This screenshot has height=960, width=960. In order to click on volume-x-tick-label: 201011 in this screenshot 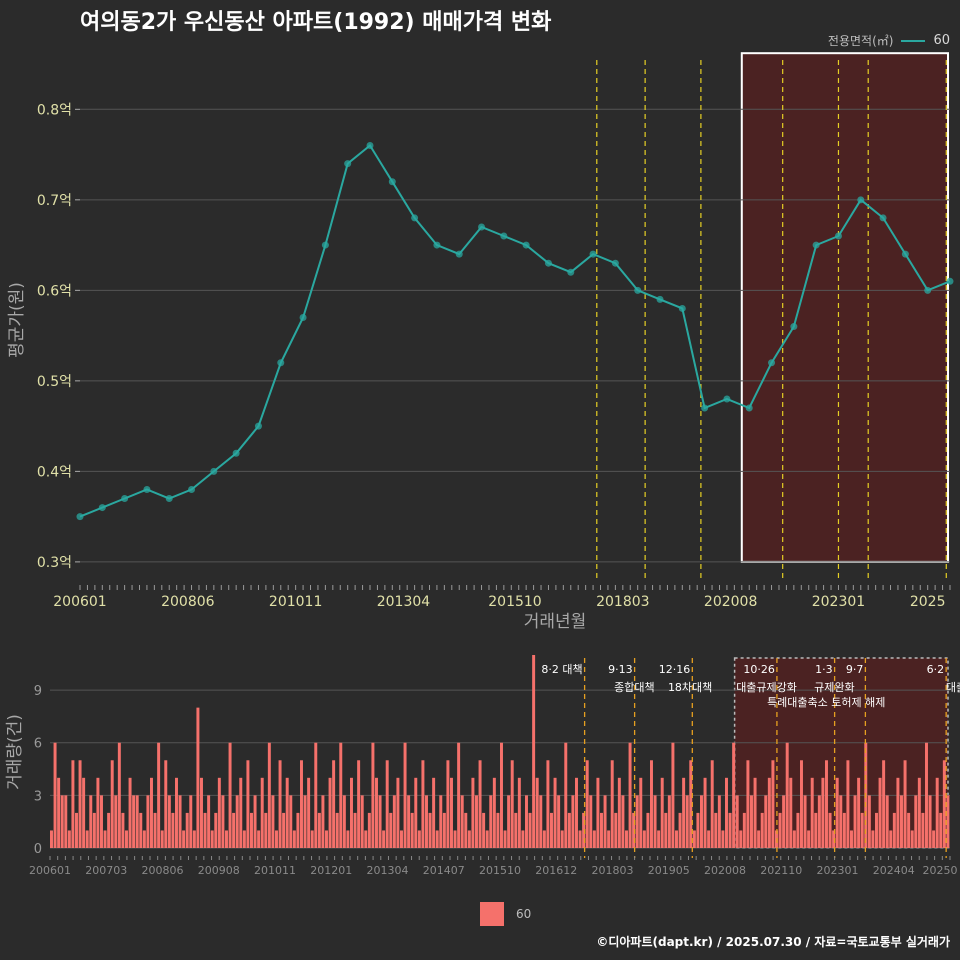, I will do `click(275, 870)`.